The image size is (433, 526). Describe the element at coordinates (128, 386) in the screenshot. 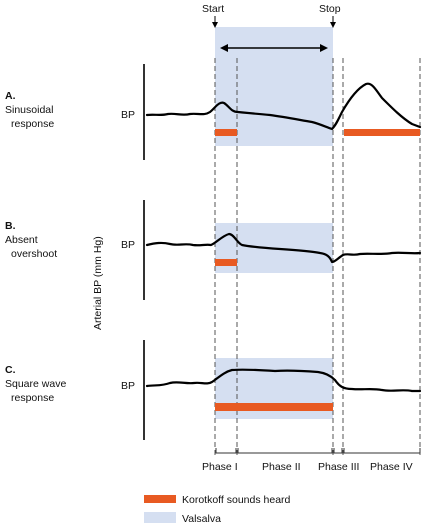

I see `panel-c-bp-label: BP` at that location.